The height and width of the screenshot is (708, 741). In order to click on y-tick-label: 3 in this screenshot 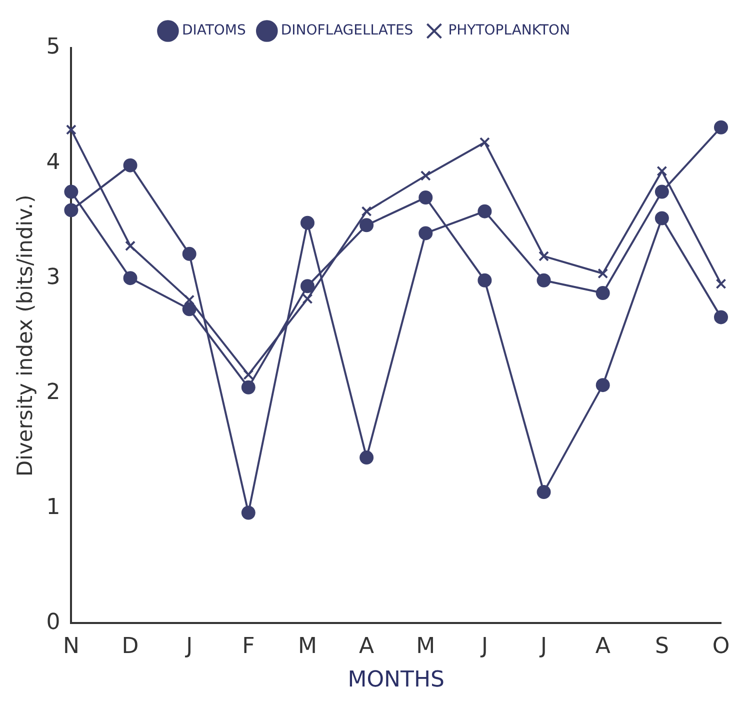, I will do `click(53, 277)`.